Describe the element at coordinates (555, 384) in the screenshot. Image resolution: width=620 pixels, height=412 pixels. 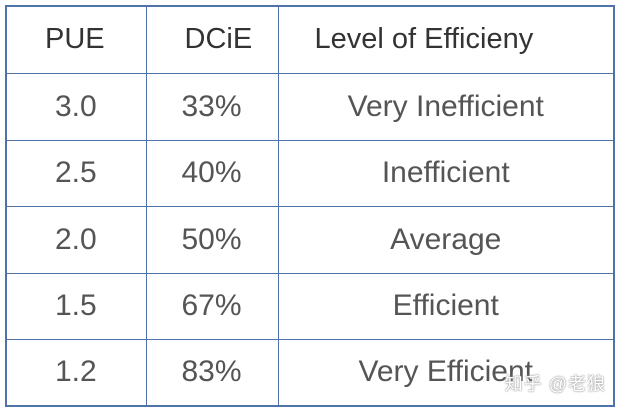
I see `watermark-text: 知乎 @老狼` at that location.